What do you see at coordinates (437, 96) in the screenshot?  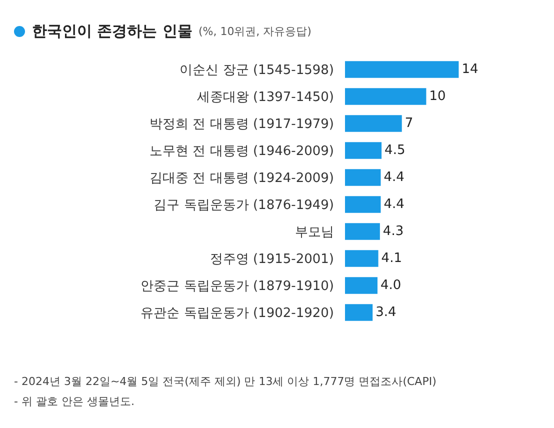 I see `data-label: 10` at bounding box center [437, 96].